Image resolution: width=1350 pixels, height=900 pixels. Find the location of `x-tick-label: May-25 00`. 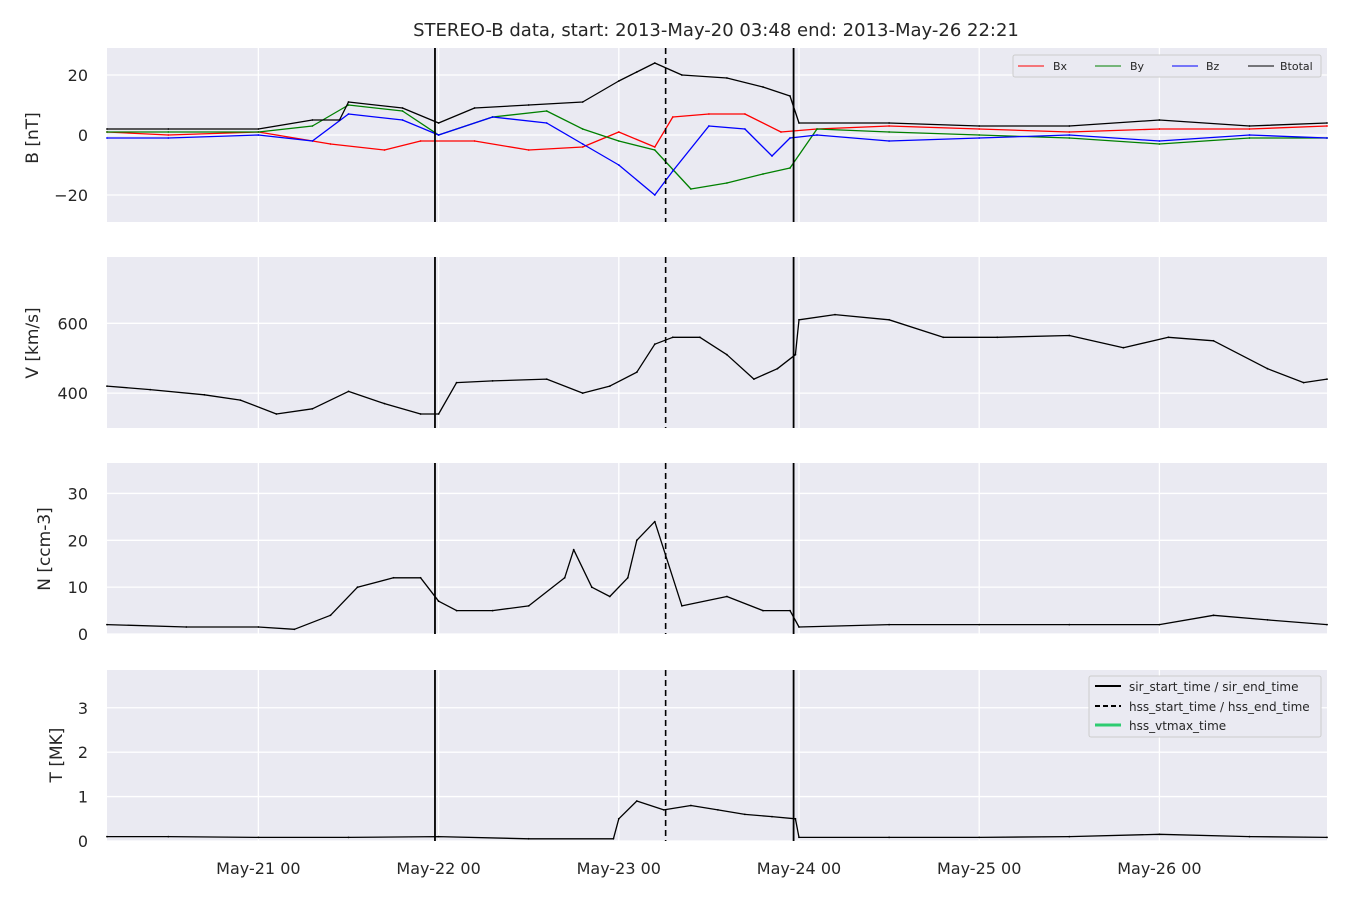

x-tick-label: May-25 00 is located at coordinates (979, 868).